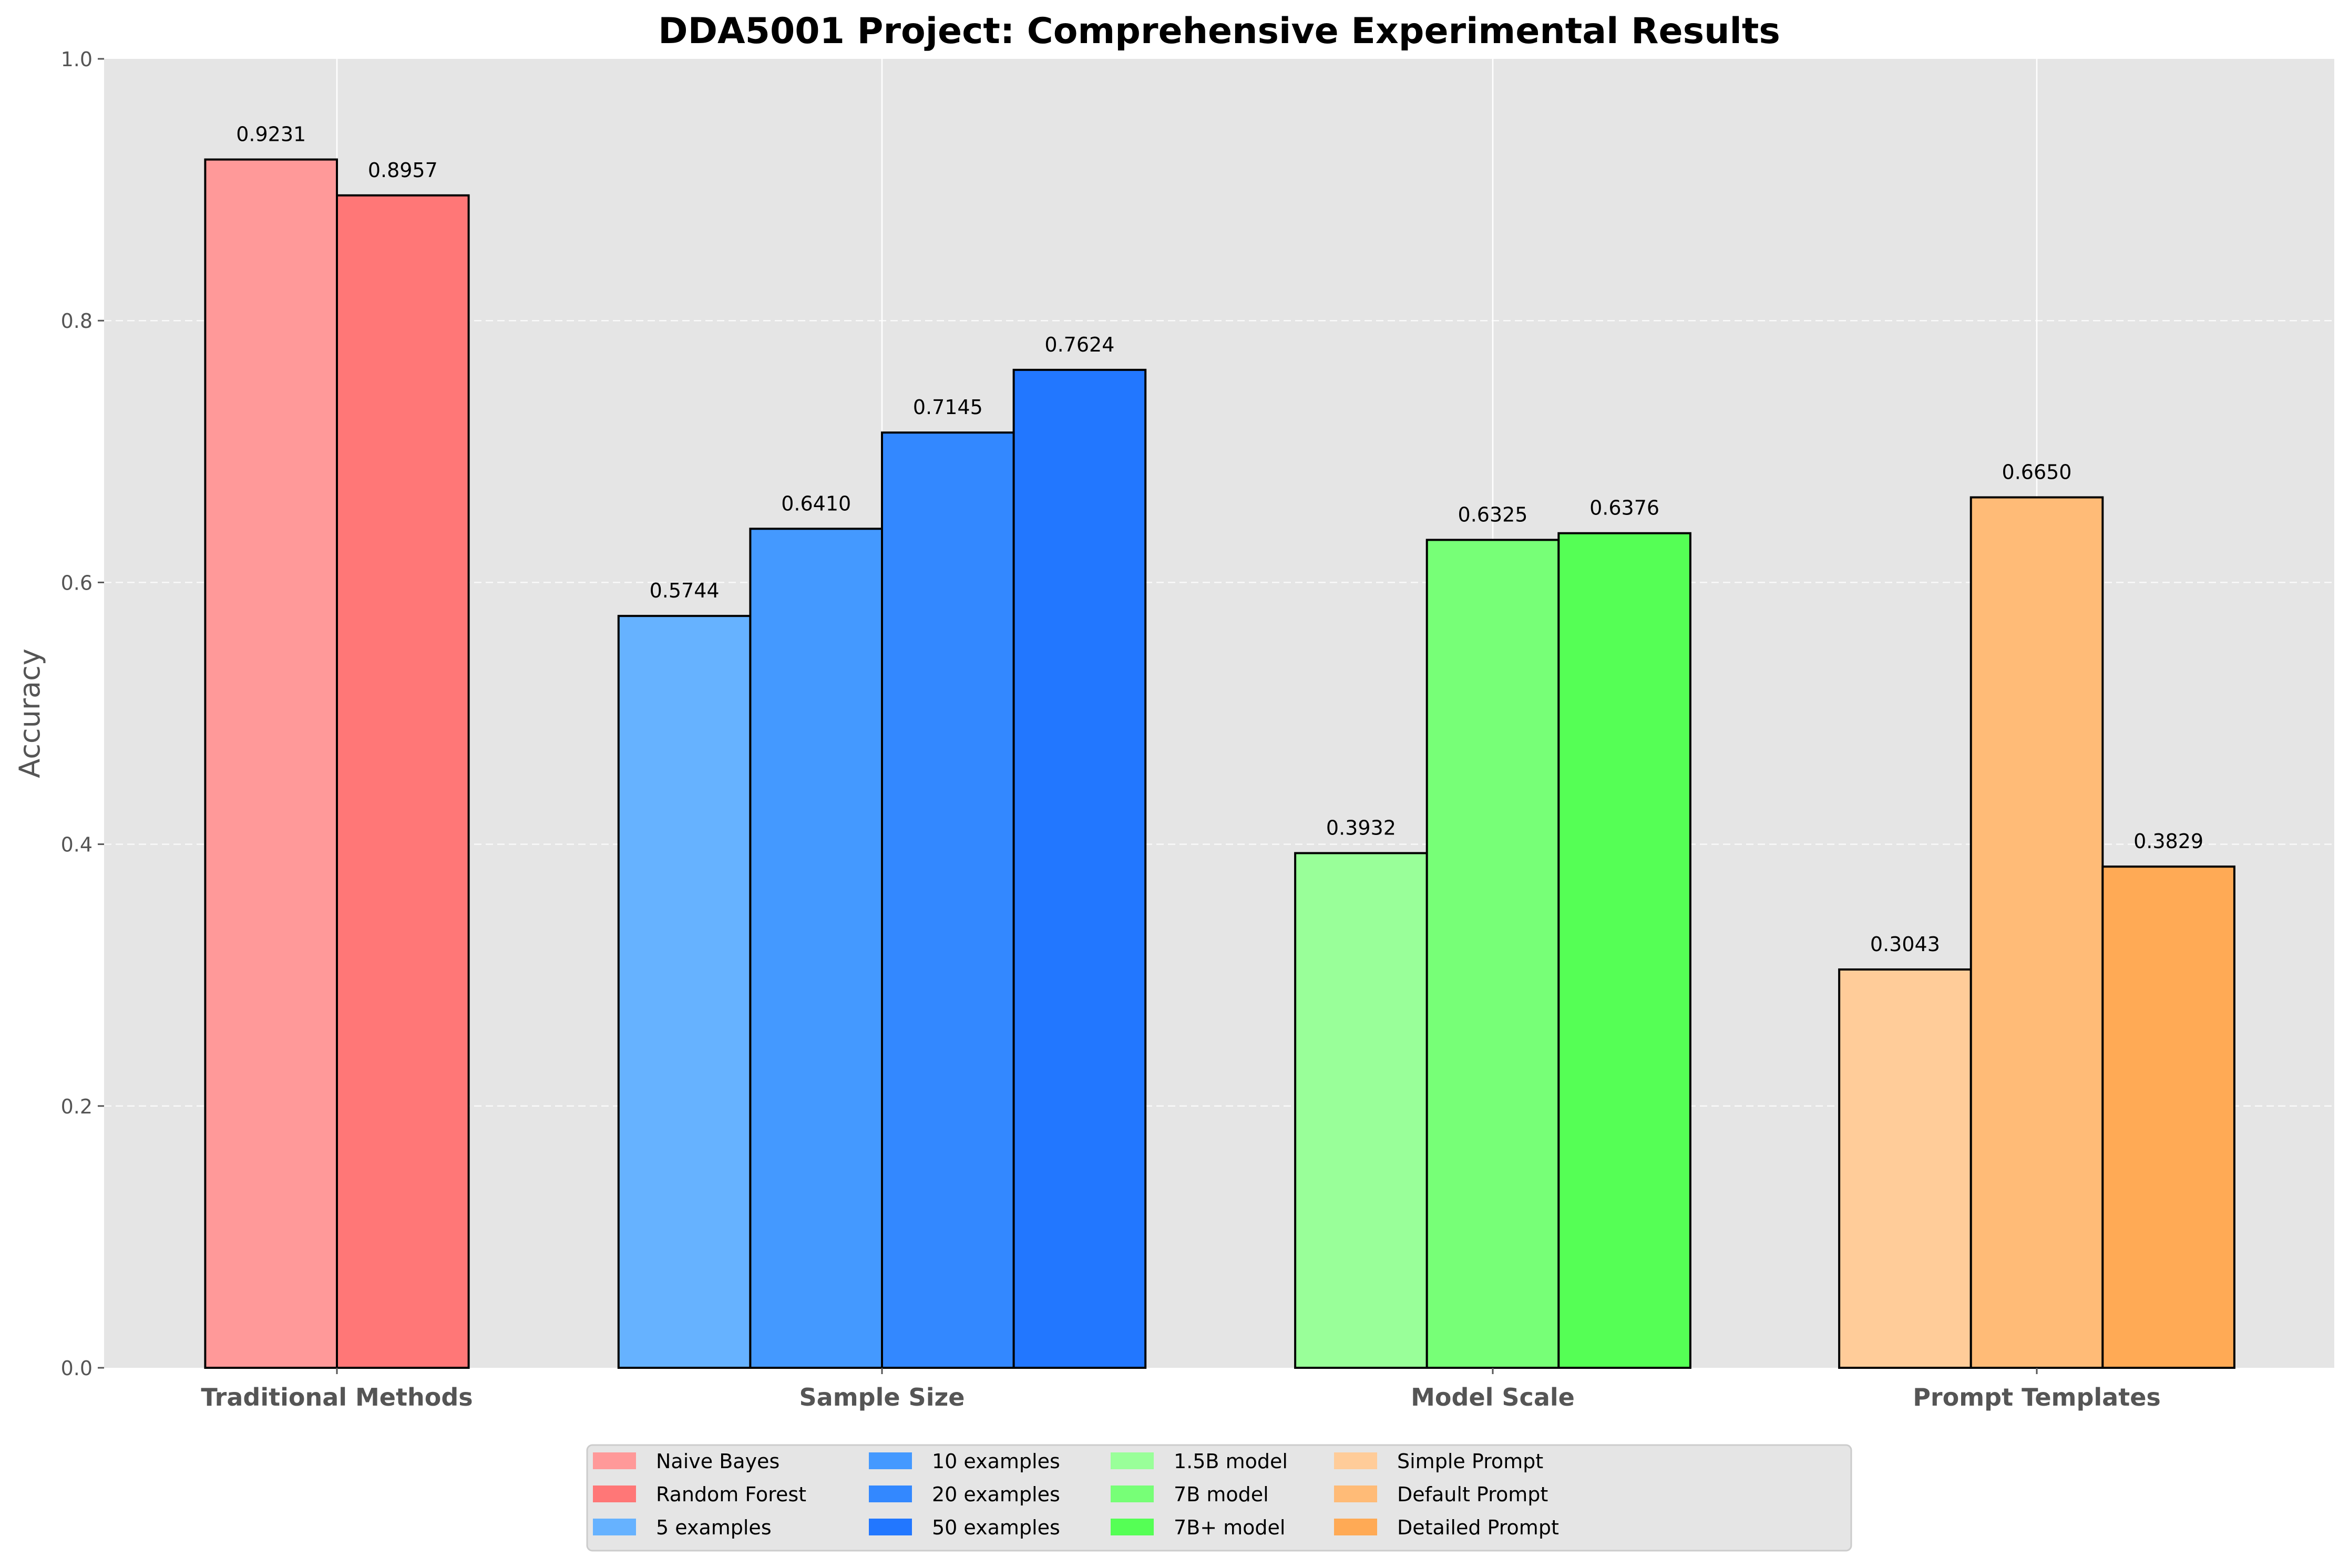 This screenshot has width=2349, height=1568. Describe the element at coordinates (1221, 1494) in the screenshot. I see `legend-label: 7B model` at that location.